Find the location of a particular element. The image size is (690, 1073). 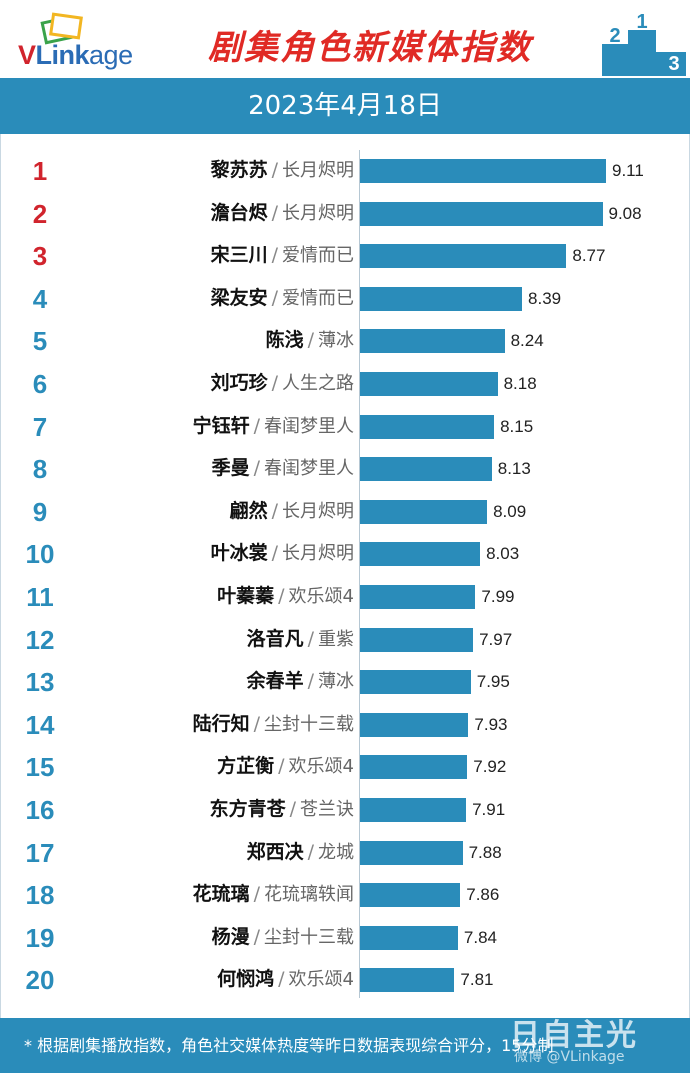

row-label: 季曼 / 春闺梦里人 is located at coordinates (283, 468).